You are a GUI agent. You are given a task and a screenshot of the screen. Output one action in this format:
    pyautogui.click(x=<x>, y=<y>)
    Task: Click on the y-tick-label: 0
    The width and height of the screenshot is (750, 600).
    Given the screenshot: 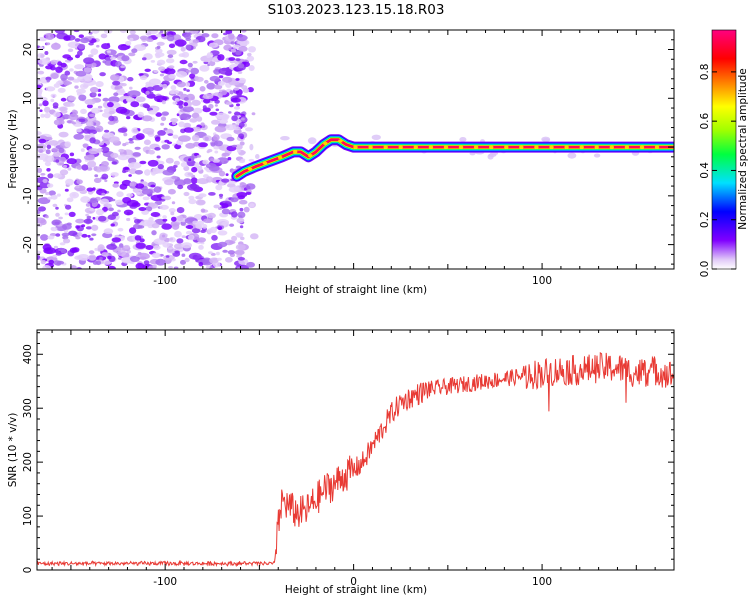 What is the action you would take?
    pyautogui.click(x=28, y=147)
    